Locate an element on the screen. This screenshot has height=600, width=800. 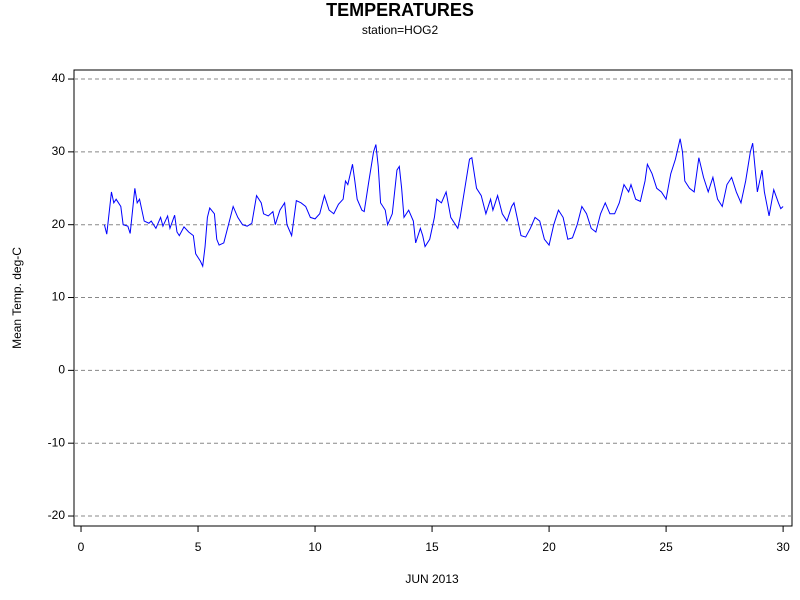
x-tick-label: 15 is located at coordinates (432, 547).